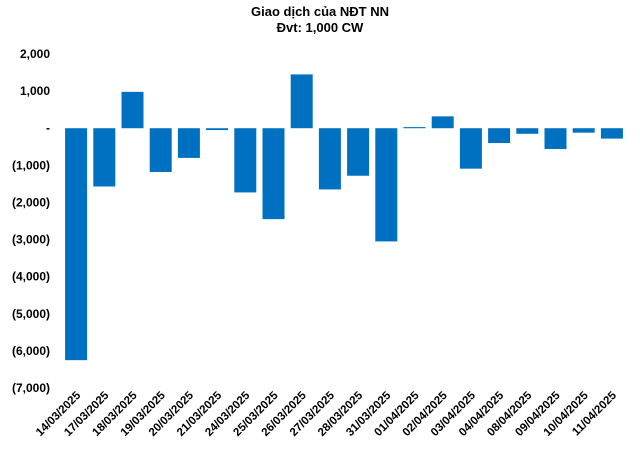  What do you see at coordinates (35, 91) in the screenshot?
I see `y-tick-label: 1,000` at bounding box center [35, 91].